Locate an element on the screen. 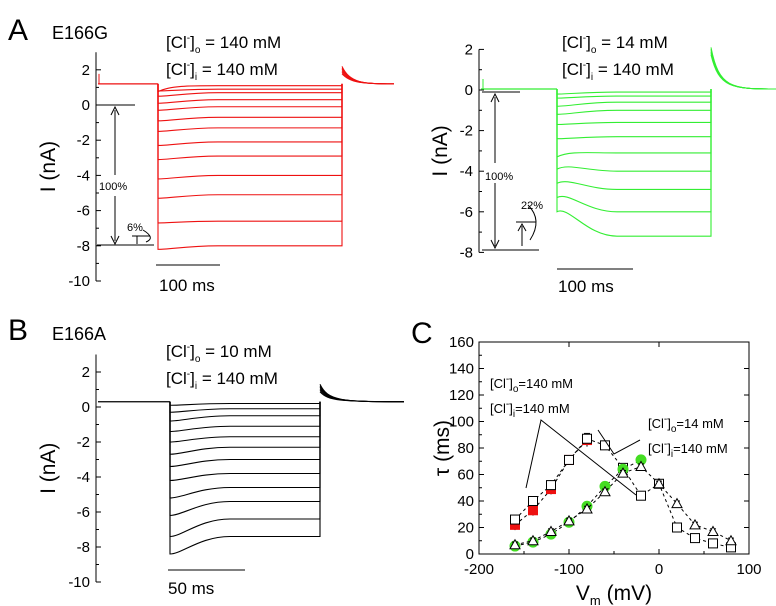 The image size is (776, 606). y-axis-label: τ (ms) is located at coordinates (442, 448).